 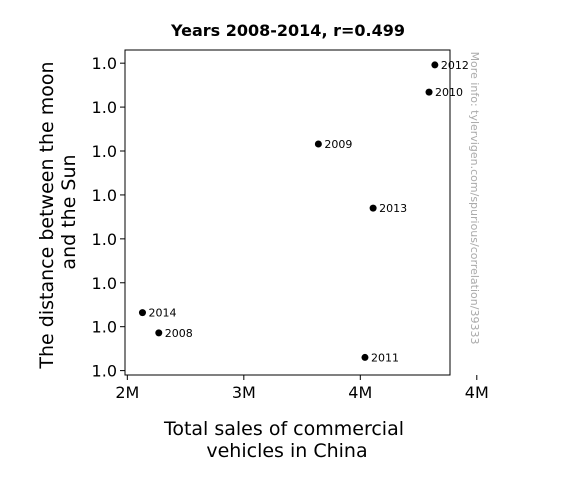 I want to click on data-point-2014, so click(x=142, y=313).